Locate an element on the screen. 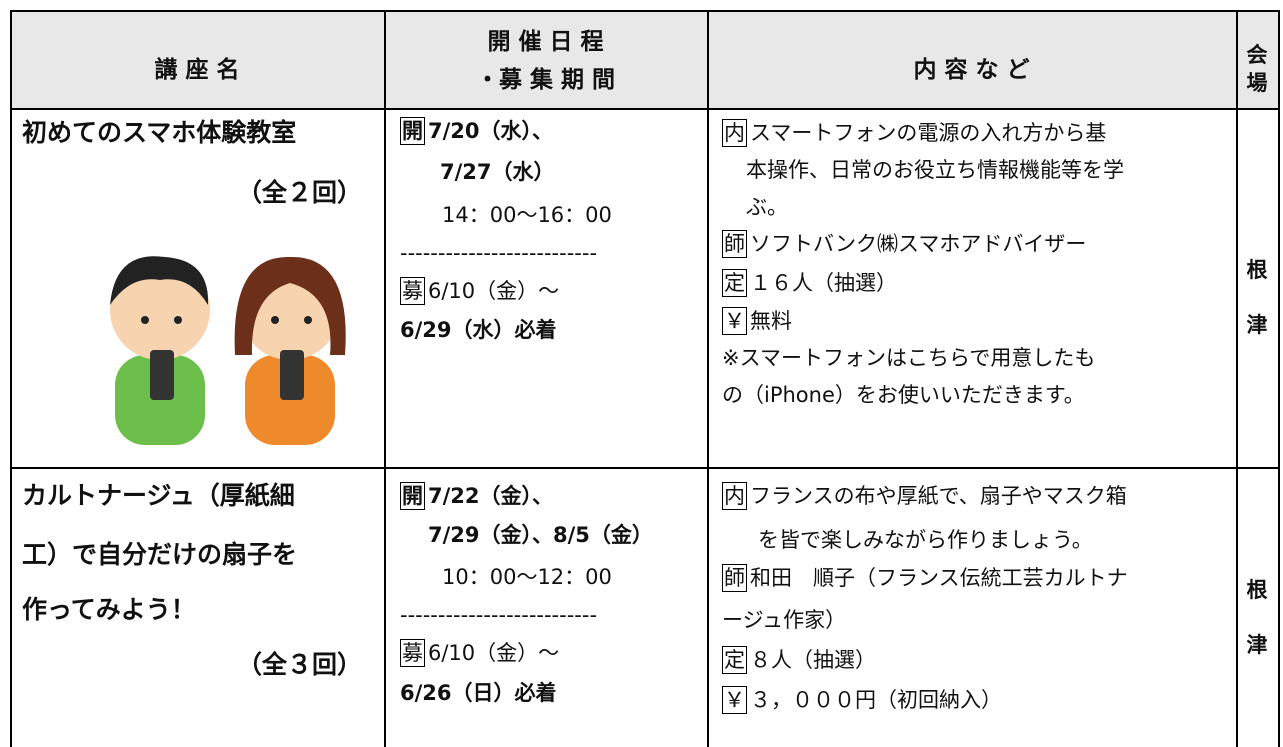  cell-line: ぶ。 is located at coordinates (767, 207).